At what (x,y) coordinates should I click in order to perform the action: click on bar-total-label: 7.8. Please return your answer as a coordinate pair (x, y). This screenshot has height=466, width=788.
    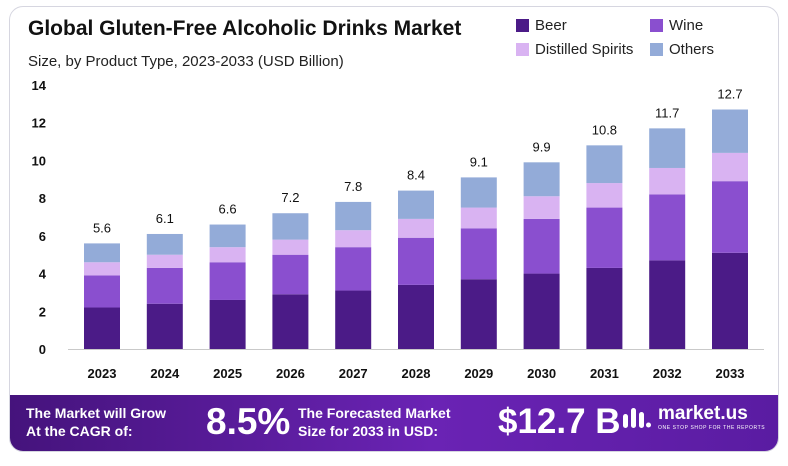
    Looking at the image, I should click on (353, 186).